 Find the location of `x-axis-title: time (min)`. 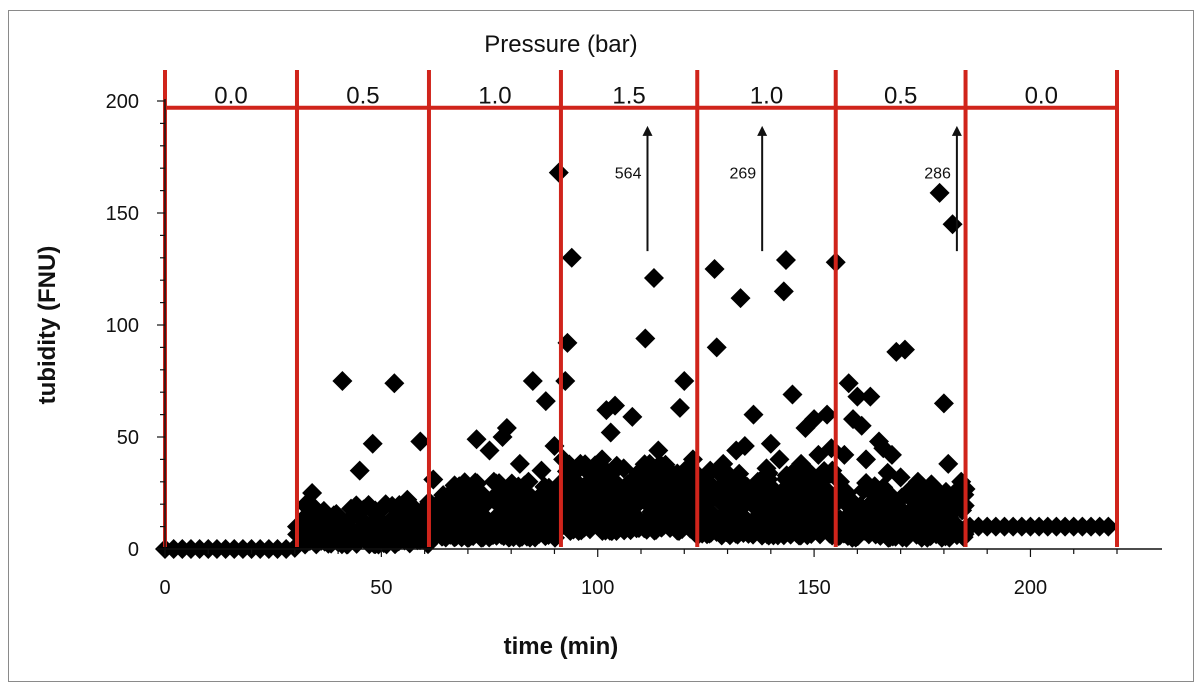

x-axis-title: time (min) is located at coordinates (561, 646).